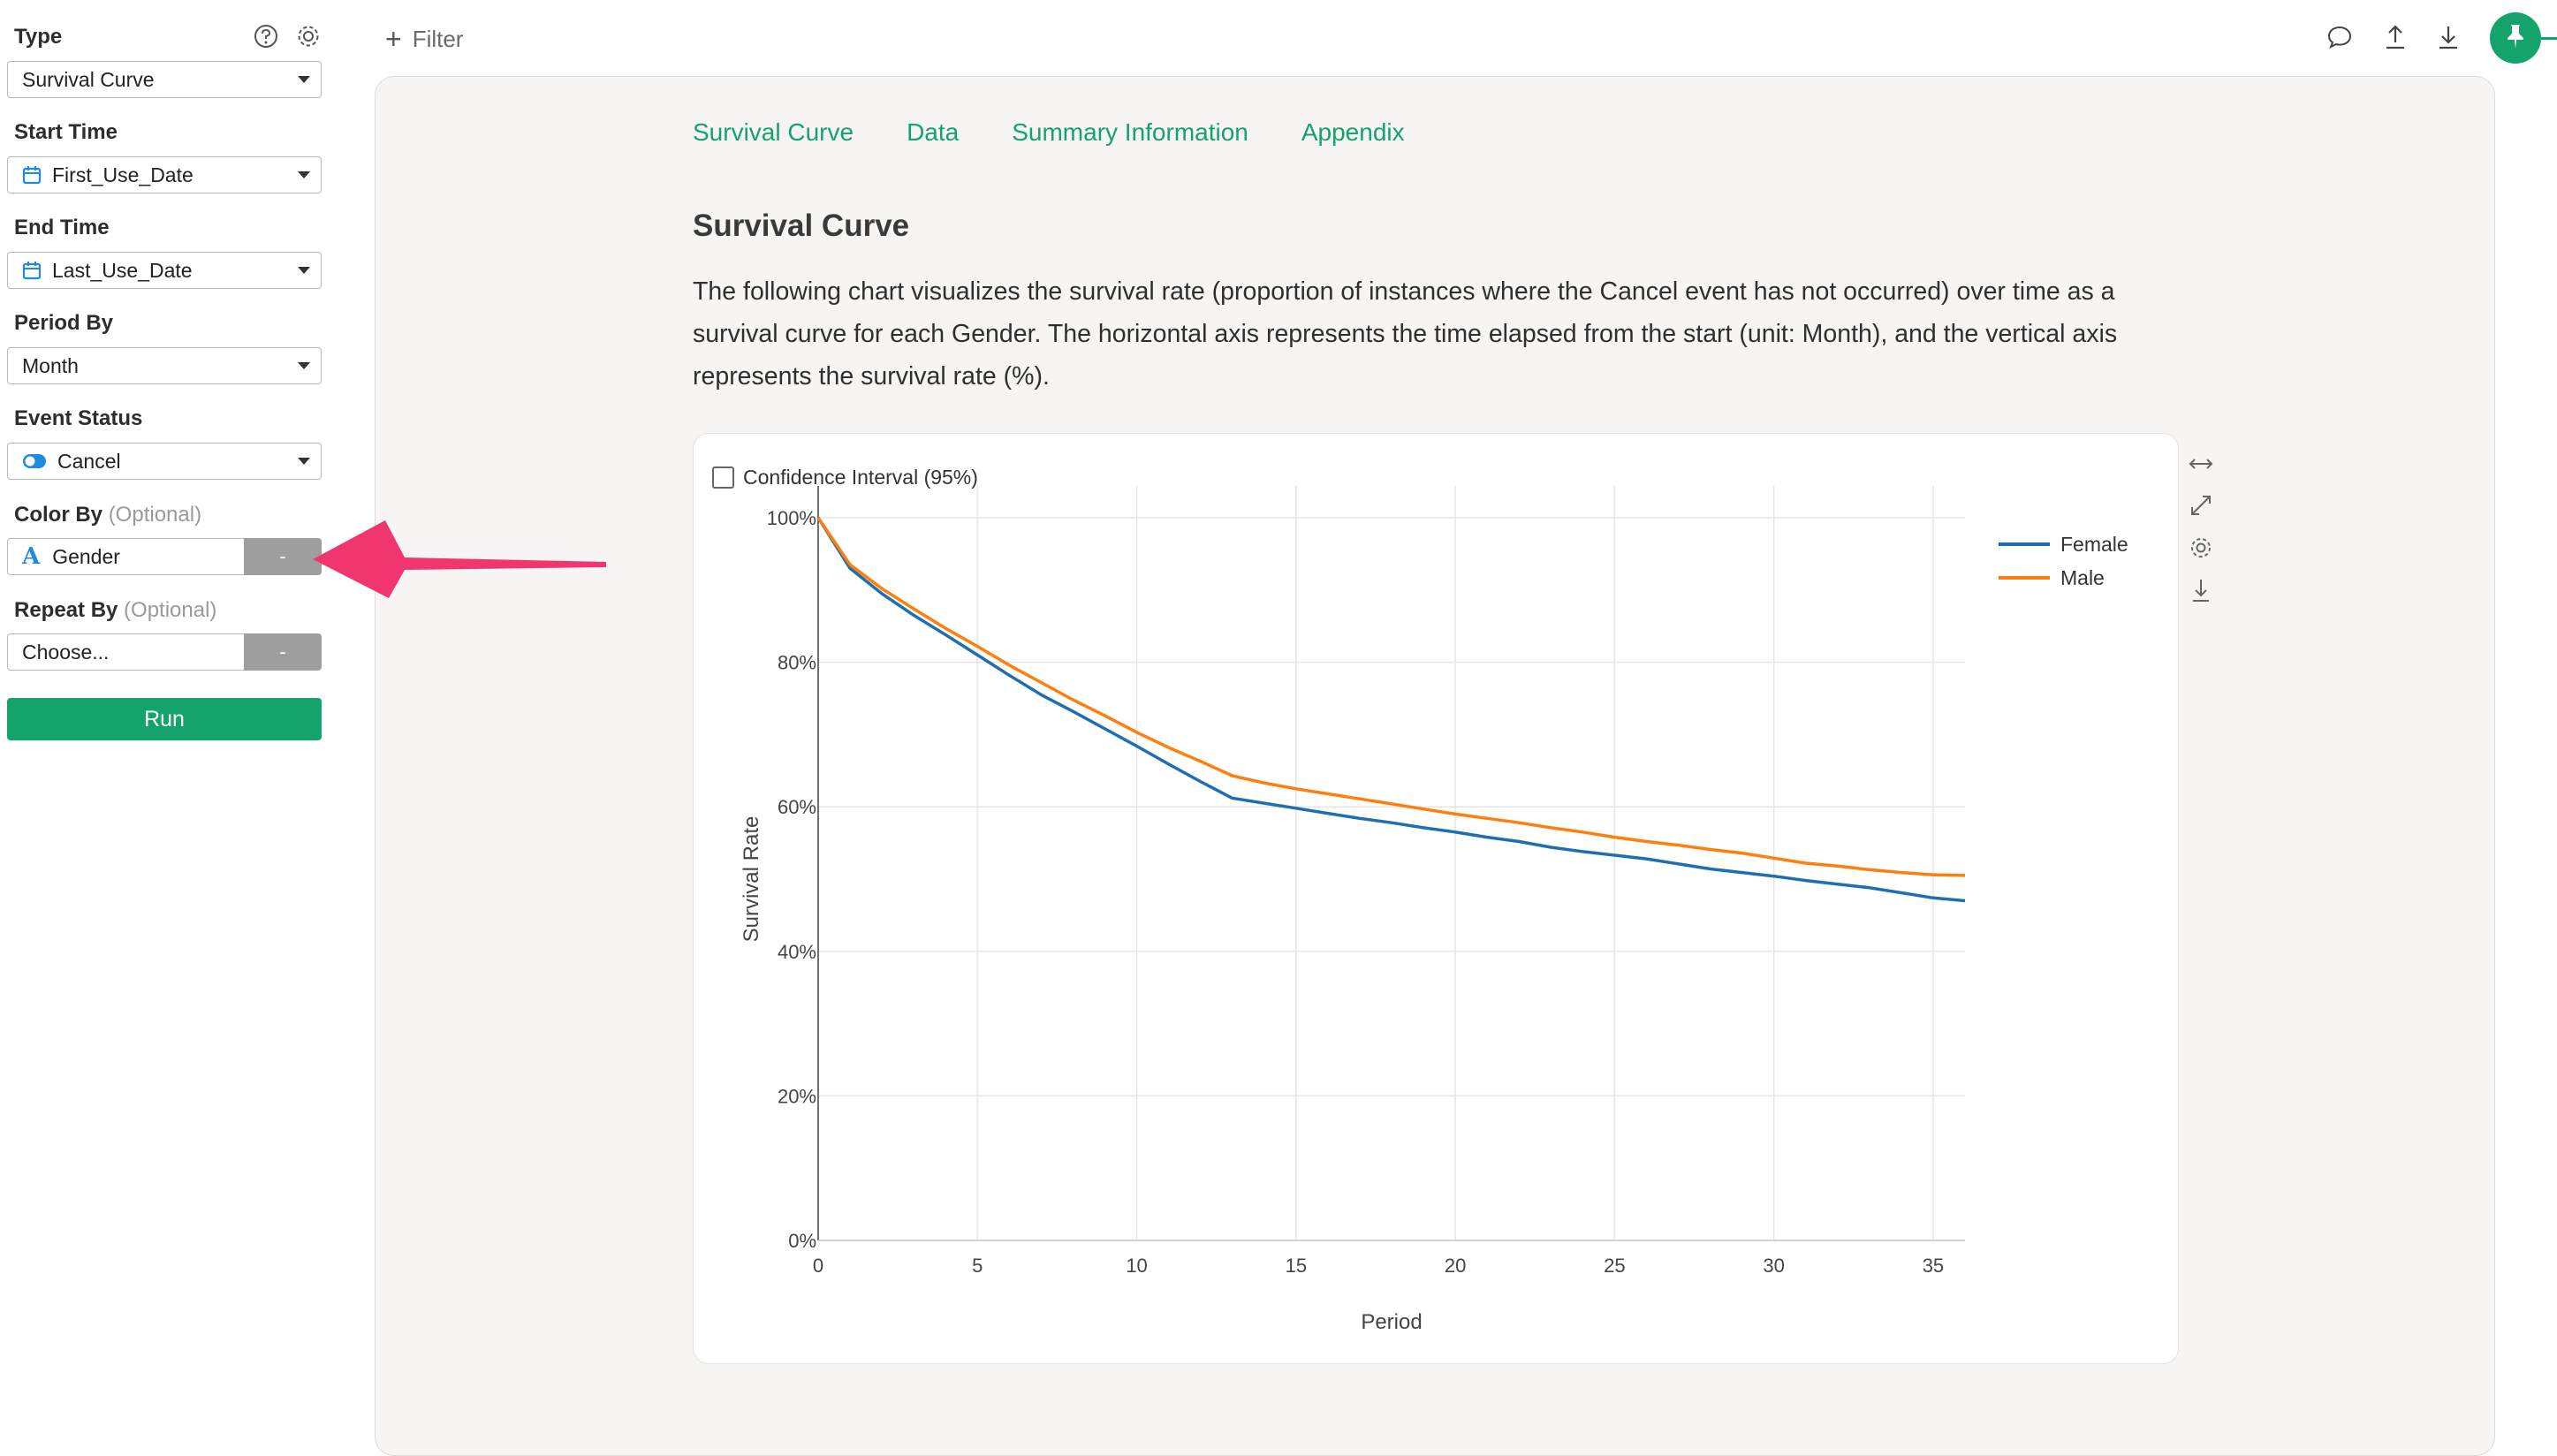 The width and height of the screenshot is (2557, 1456). I want to click on end-time-value: Last_Use_Date, so click(122, 270).